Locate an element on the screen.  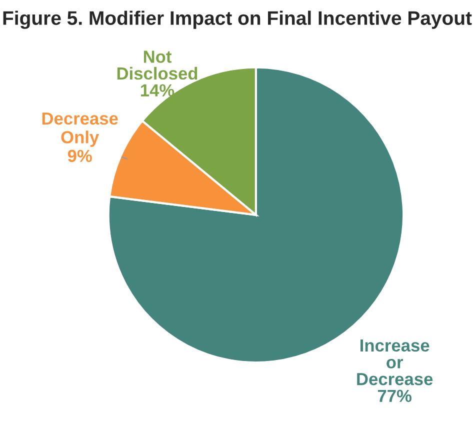
data-label: 9% is located at coordinates (80, 156).